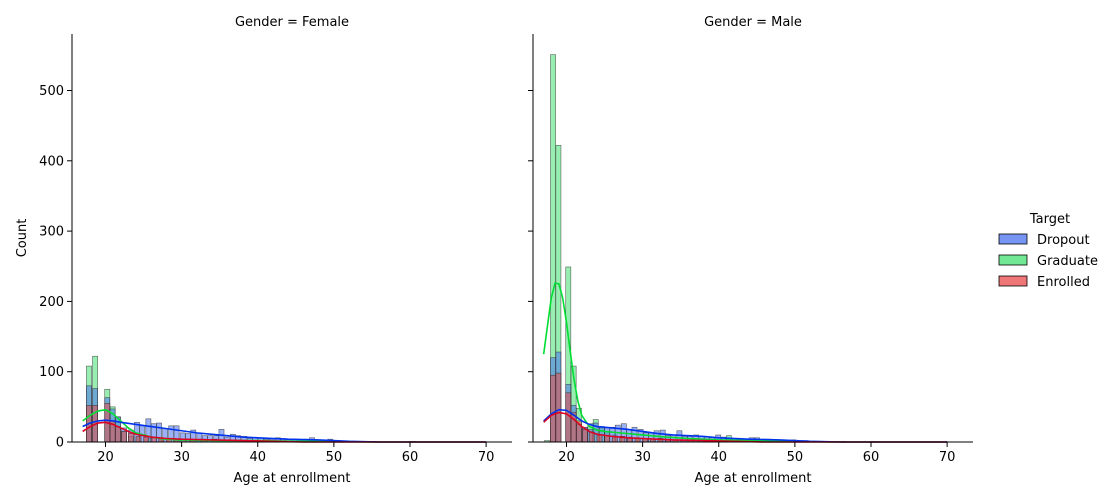 This screenshot has height=500, width=1115. I want to click on kde-lines-male, so click(745, 362).